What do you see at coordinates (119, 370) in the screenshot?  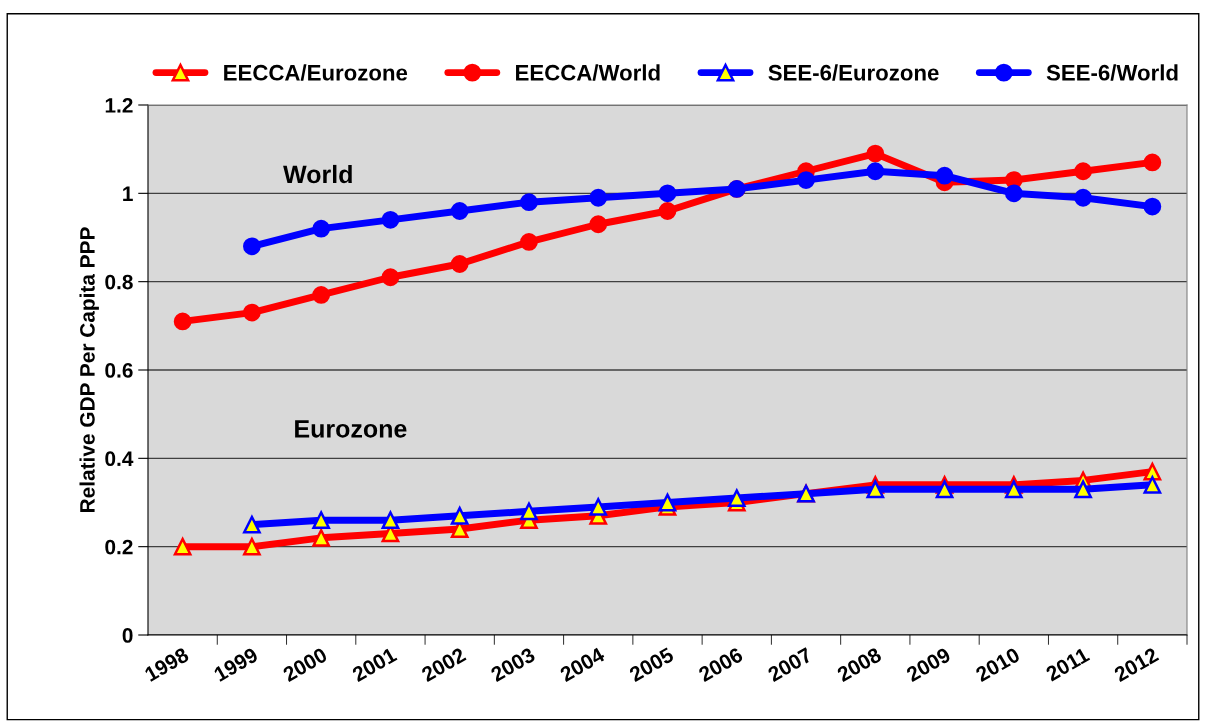 I see `y-tick-label: 0.6` at bounding box center [119, 370].